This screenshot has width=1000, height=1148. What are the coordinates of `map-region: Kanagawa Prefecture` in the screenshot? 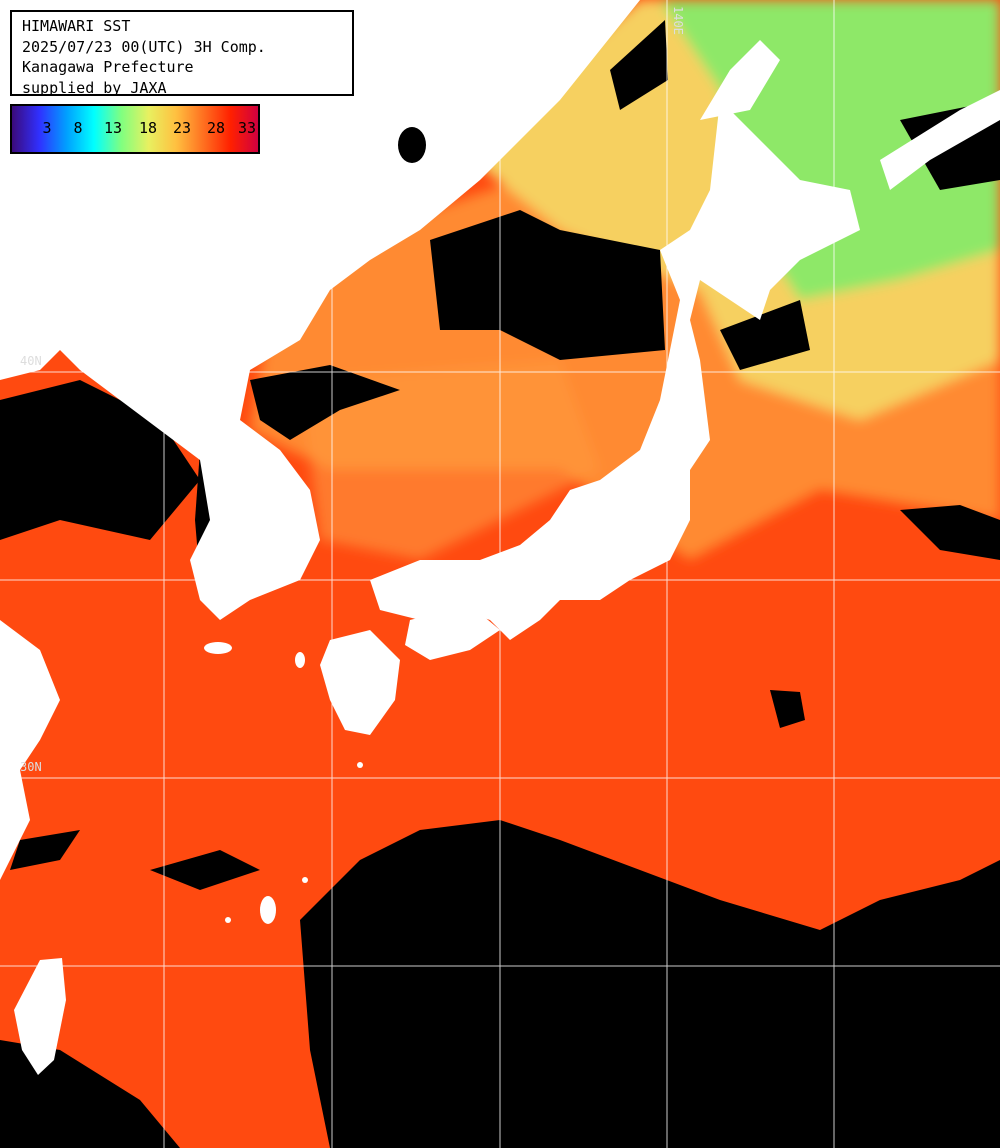 It's located at (108, 67).